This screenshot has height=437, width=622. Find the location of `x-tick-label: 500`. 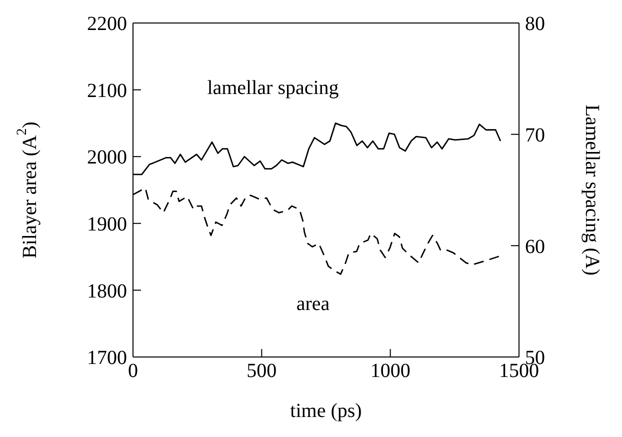

x-tick-label: 500 is located at coordinates (261, 371).